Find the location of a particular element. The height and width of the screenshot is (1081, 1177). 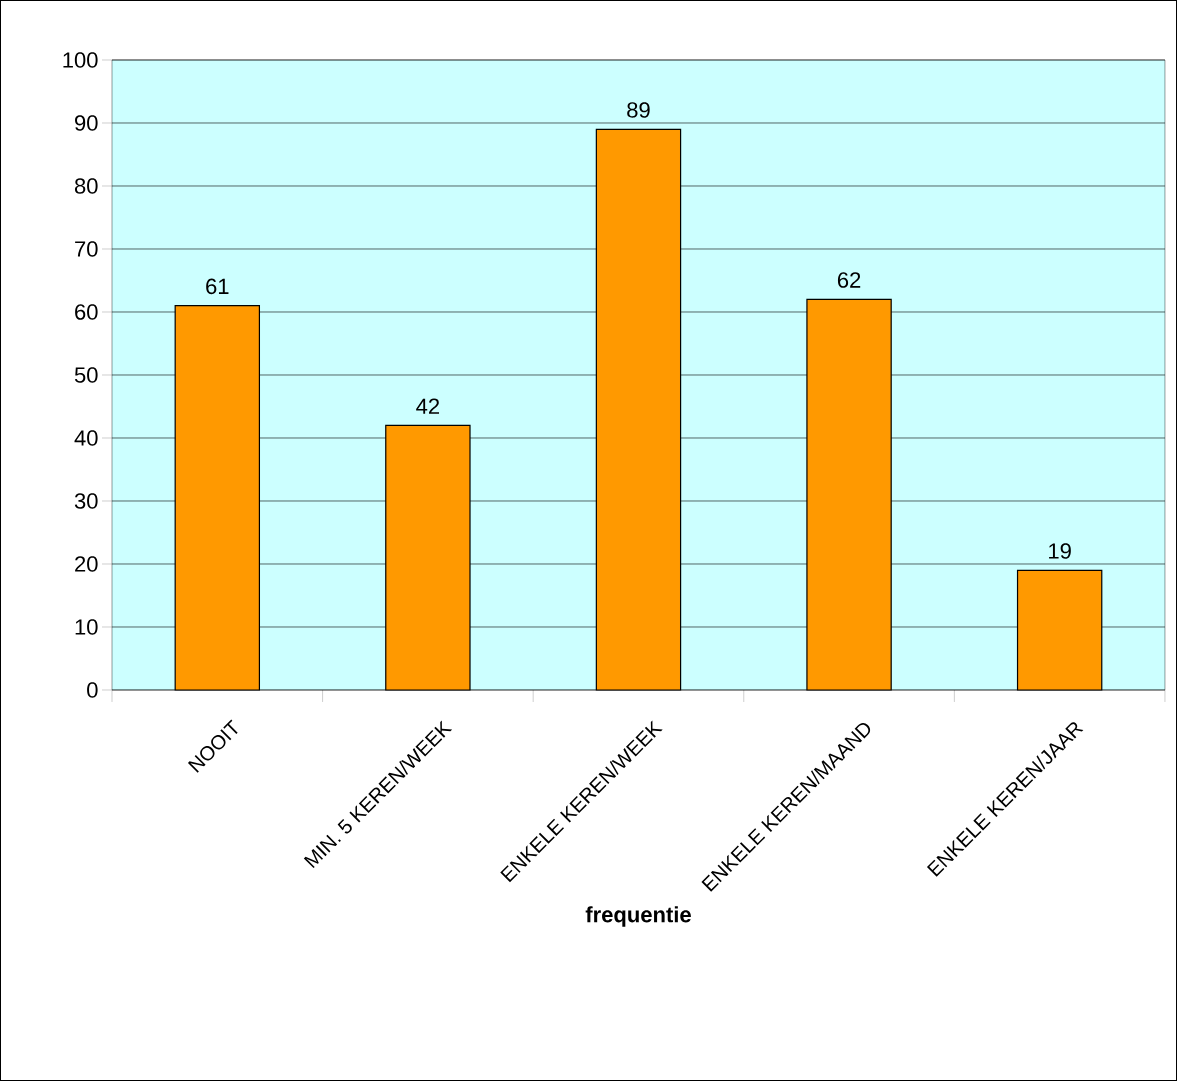

y-tick-label: 100 is located at coordinates (80, 60).